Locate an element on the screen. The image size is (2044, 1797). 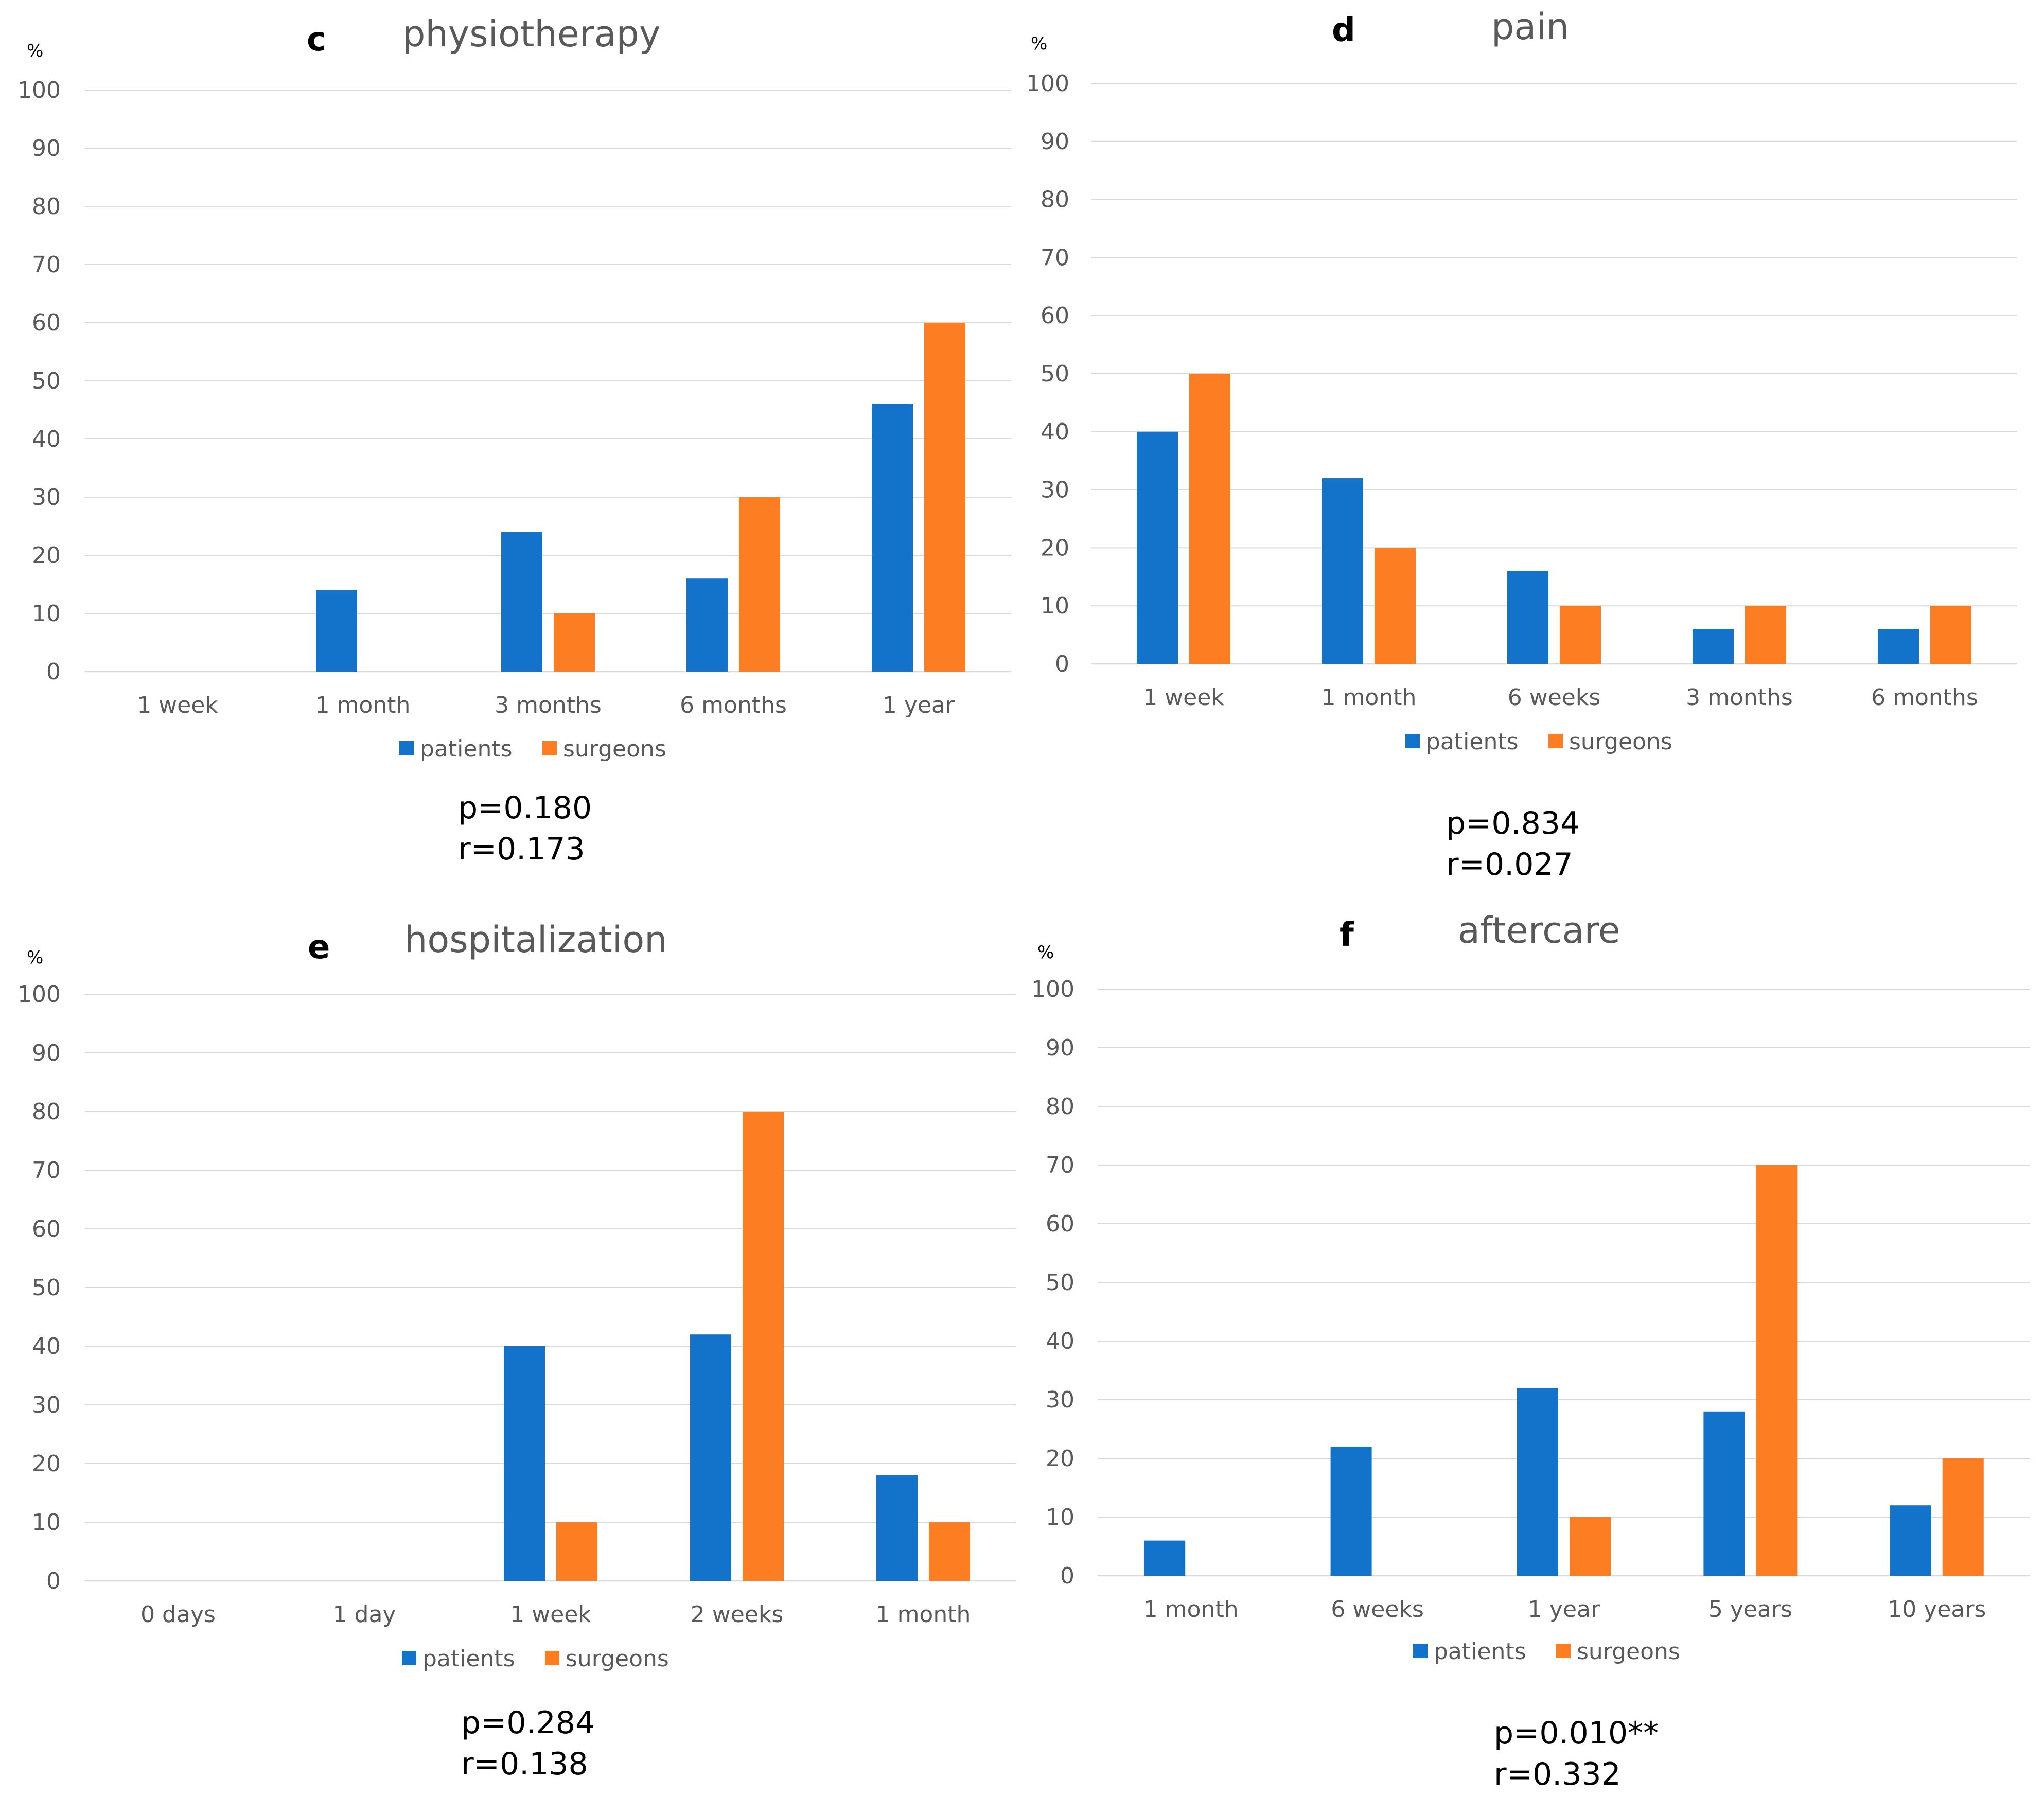
x-tick-label: 6 weeks is located at coordinates (1377, 1609).